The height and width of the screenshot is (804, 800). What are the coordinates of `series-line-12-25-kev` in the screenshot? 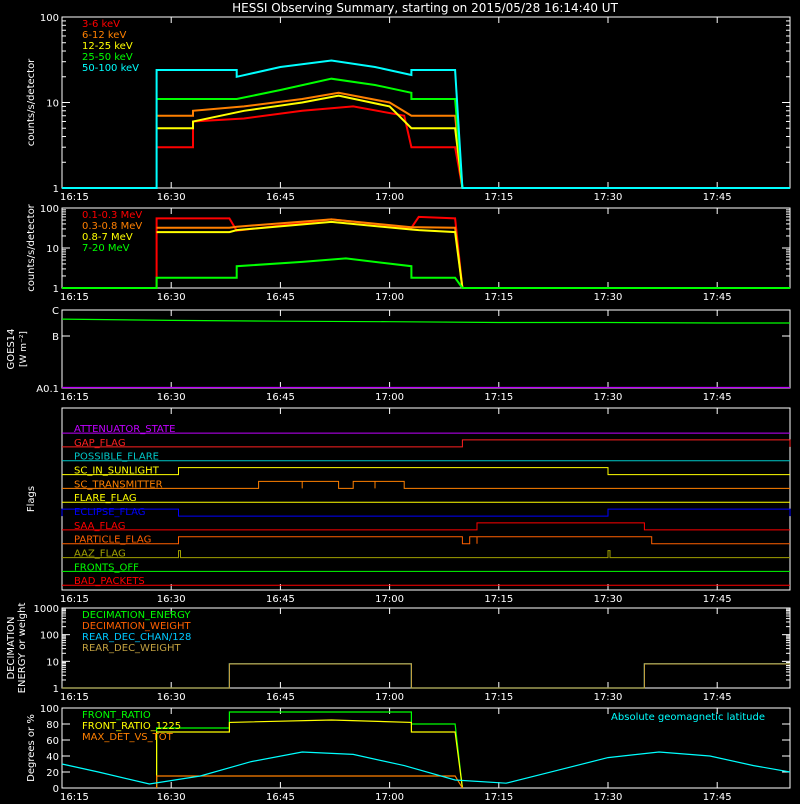 It's located at (310, 141).